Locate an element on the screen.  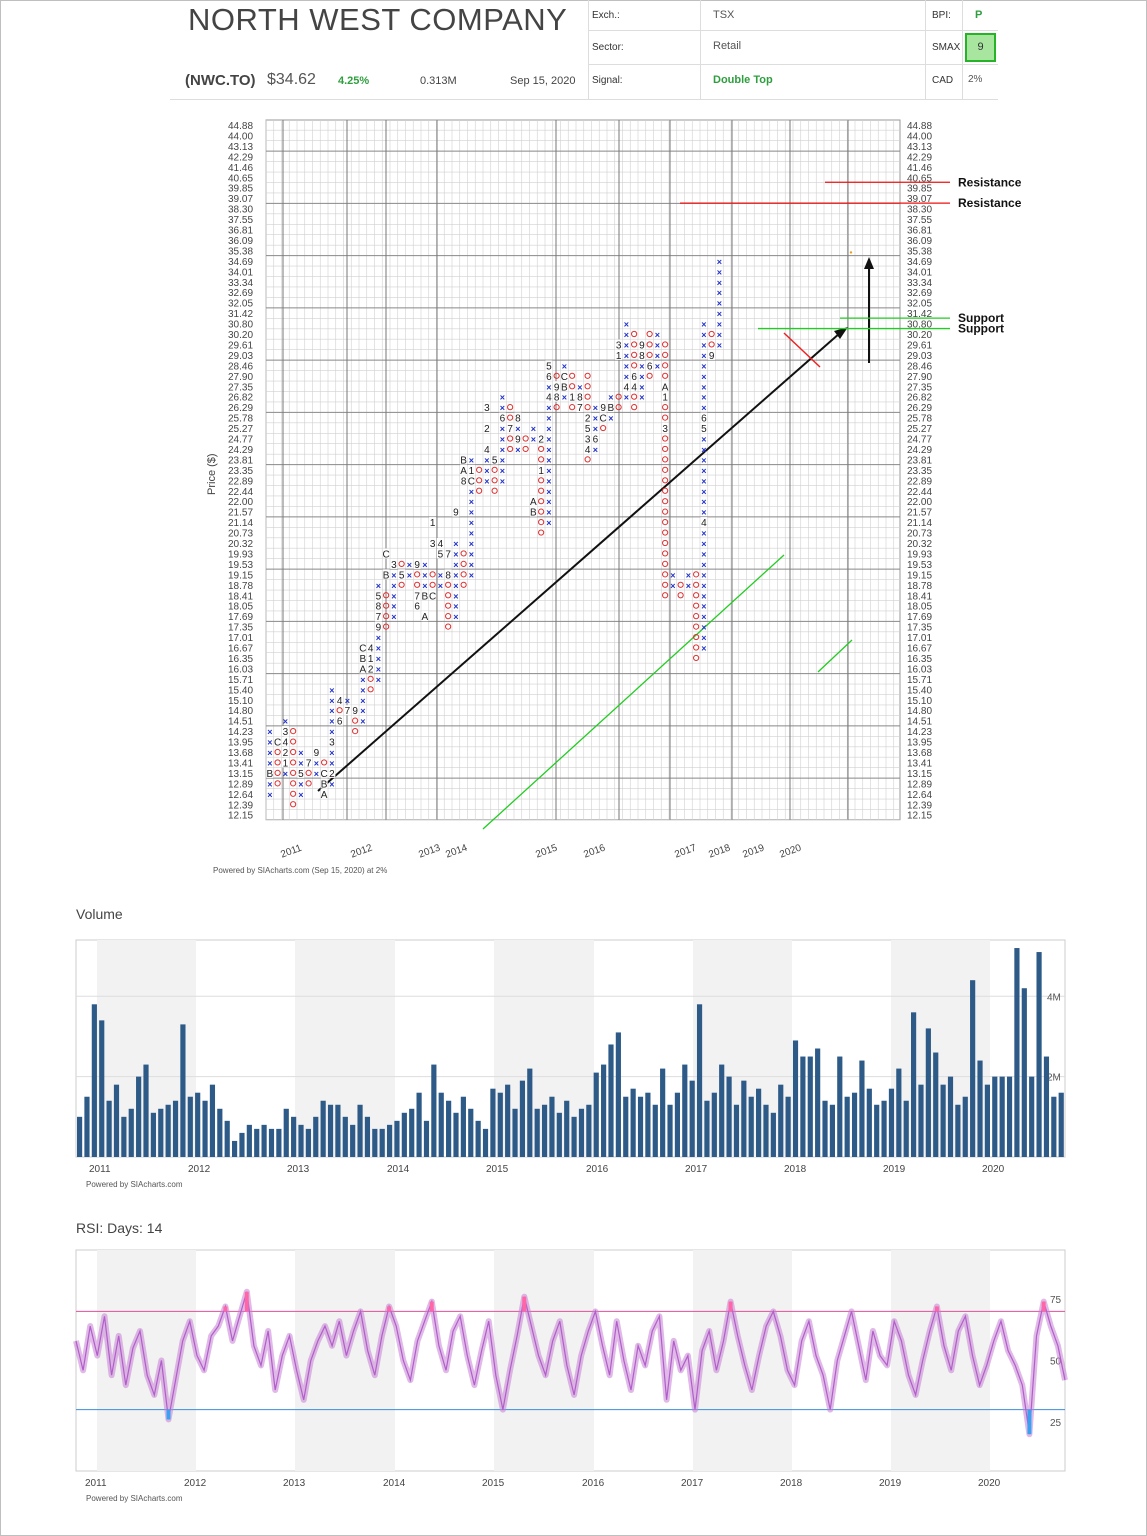
price-label-left: 44.00 is located at coordinates (240, 136).